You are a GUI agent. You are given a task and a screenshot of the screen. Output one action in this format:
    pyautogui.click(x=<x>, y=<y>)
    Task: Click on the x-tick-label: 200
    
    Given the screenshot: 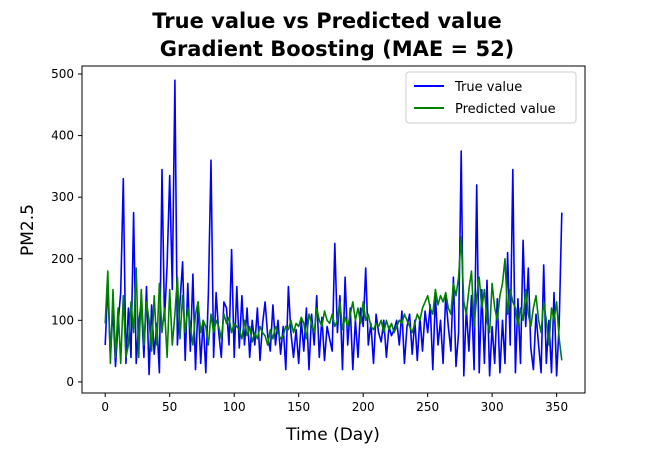 What is the action you would take?
    pyautogui.click(x=363, y=407)
    